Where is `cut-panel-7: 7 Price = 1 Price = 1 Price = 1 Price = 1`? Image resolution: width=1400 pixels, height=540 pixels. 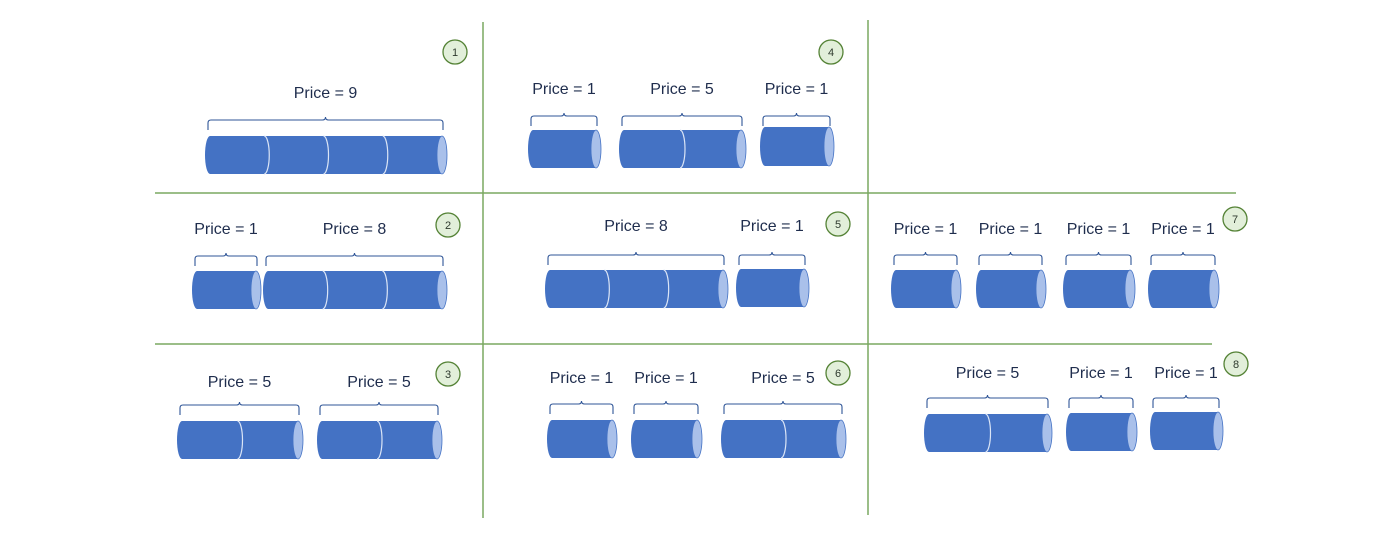
cut-panel-7: 7 Price = 1 Price = 1 Price = 1 Price = 1 is located at coordinates (1069, 257).